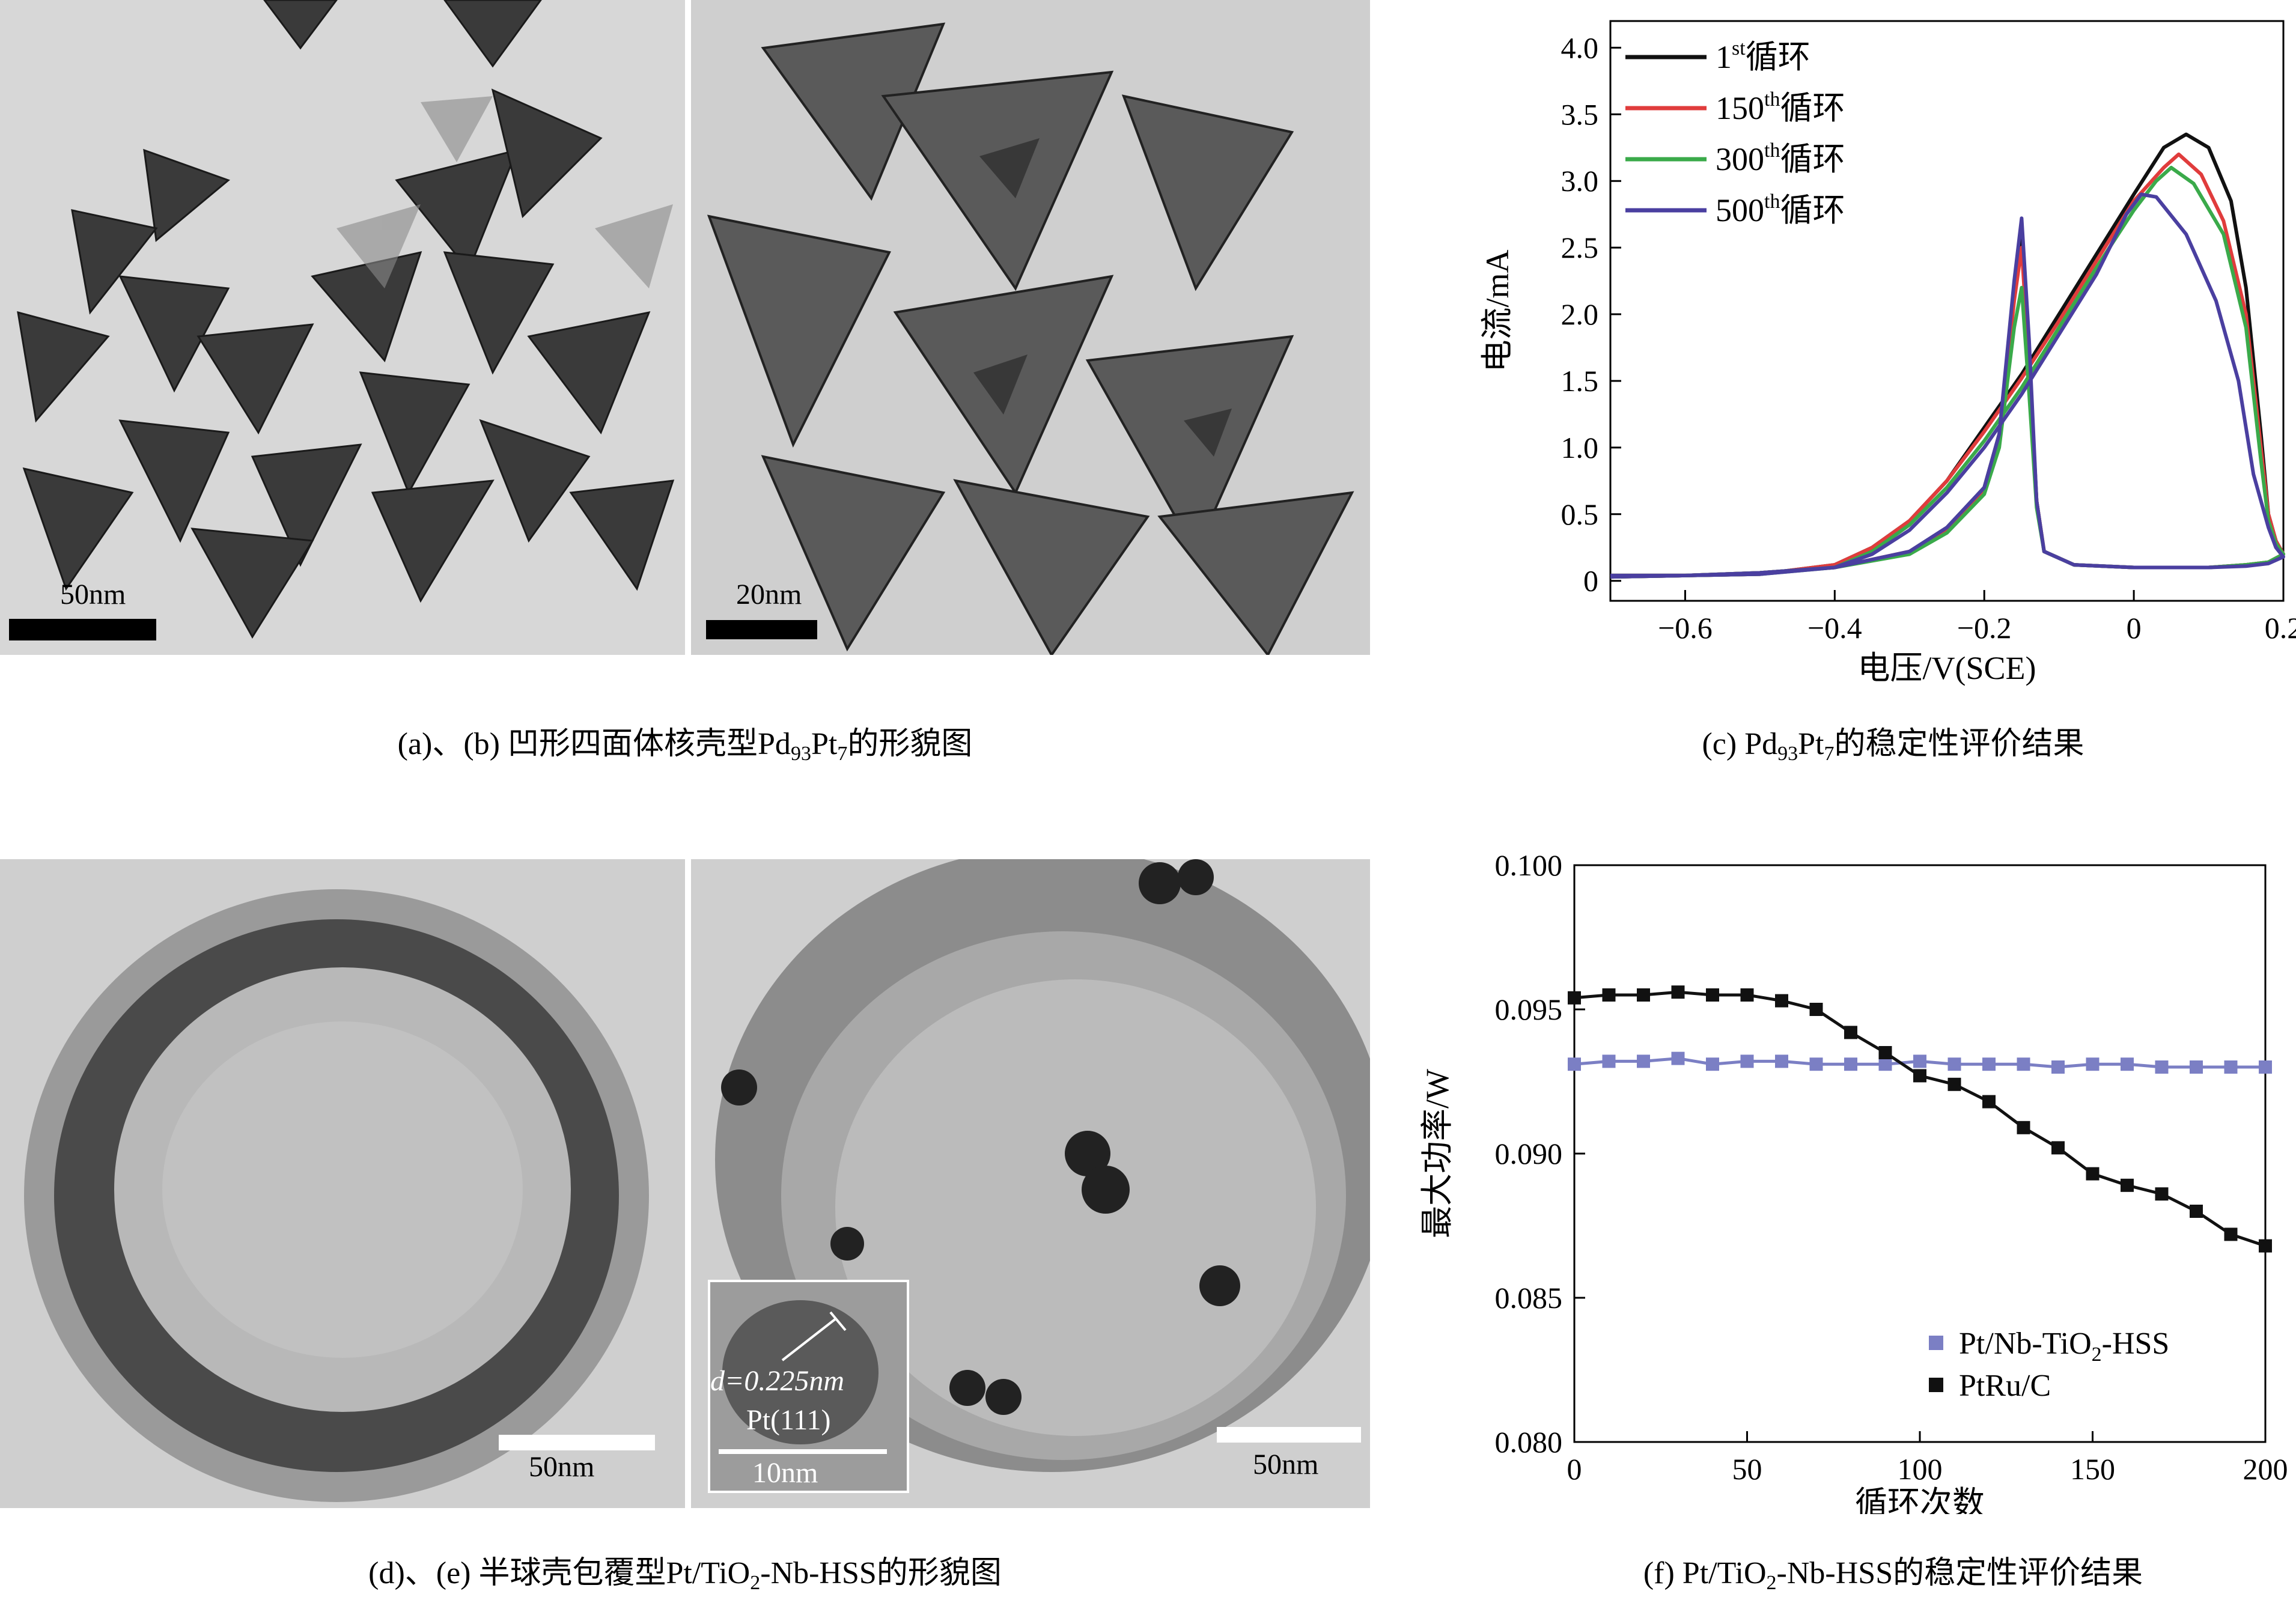 The height and width of the screenshot is (1603, 2296). What do you see at coordinates (2092, 1469) in the screenshot?
I see `chart-f-xtick-label: 150` at bounding box center [2092, 1469].